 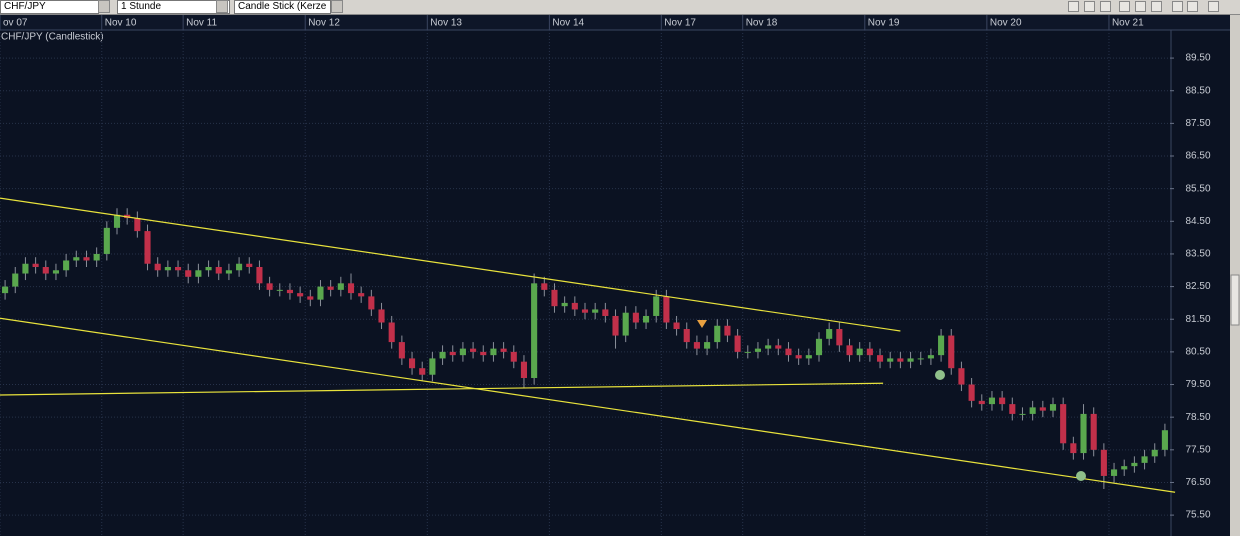 I want to click on trend-line, so click(x=442, y=389).